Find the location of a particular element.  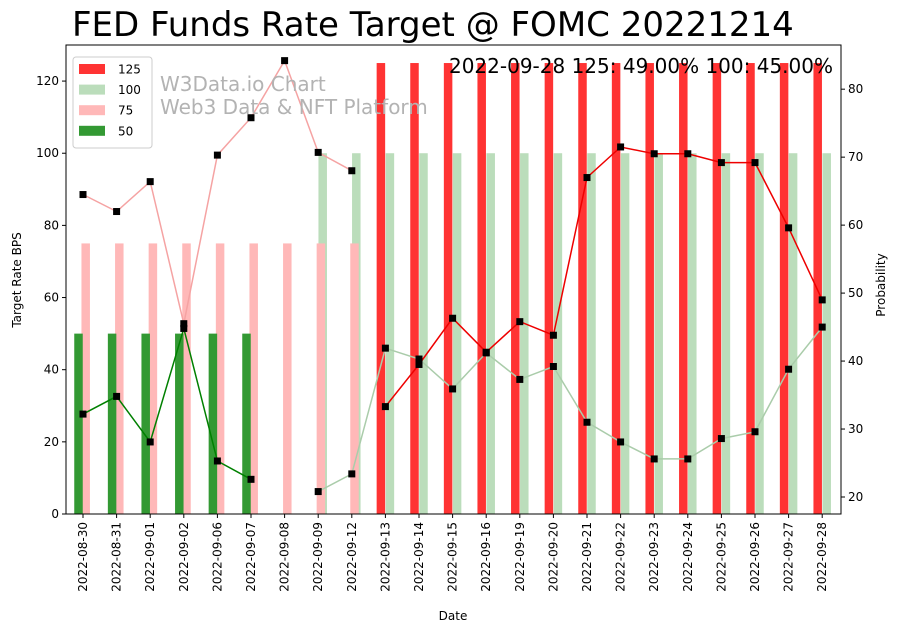

x-tick-label: 2022-09-23 is located at coordinates (654, 557).